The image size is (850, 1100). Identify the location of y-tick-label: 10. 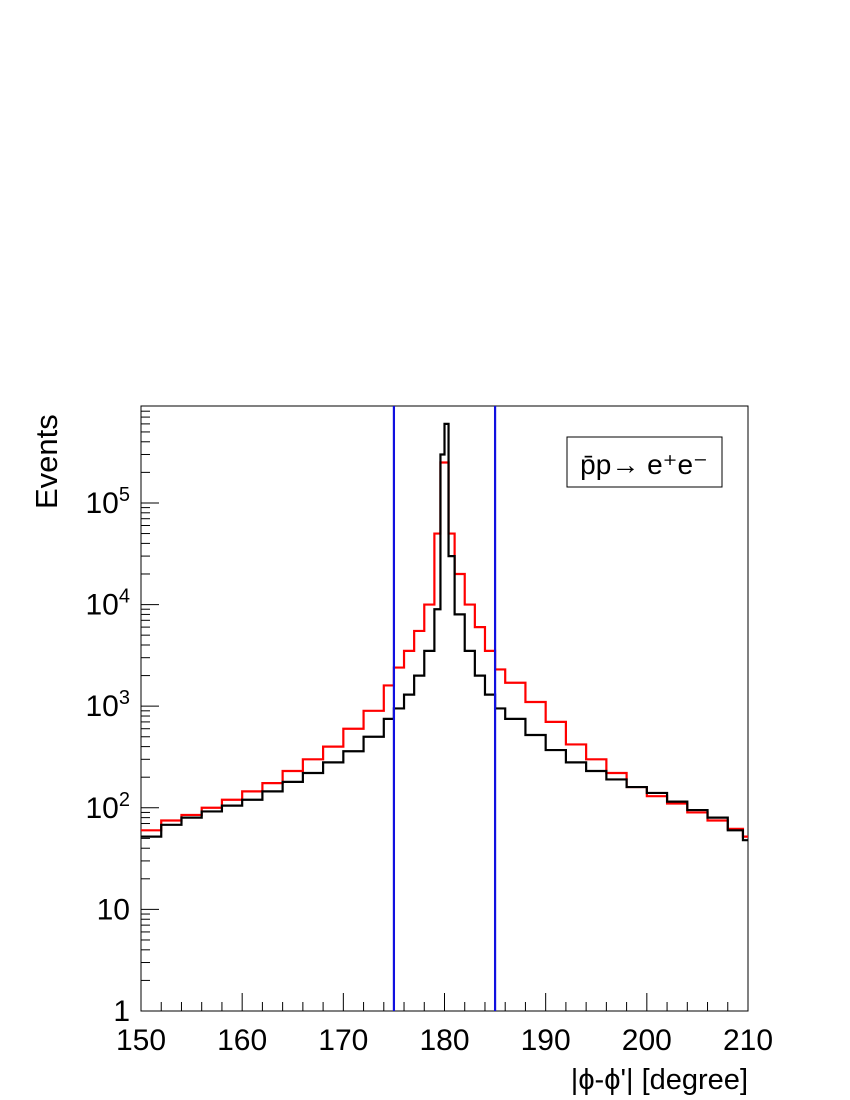
(113, 909).